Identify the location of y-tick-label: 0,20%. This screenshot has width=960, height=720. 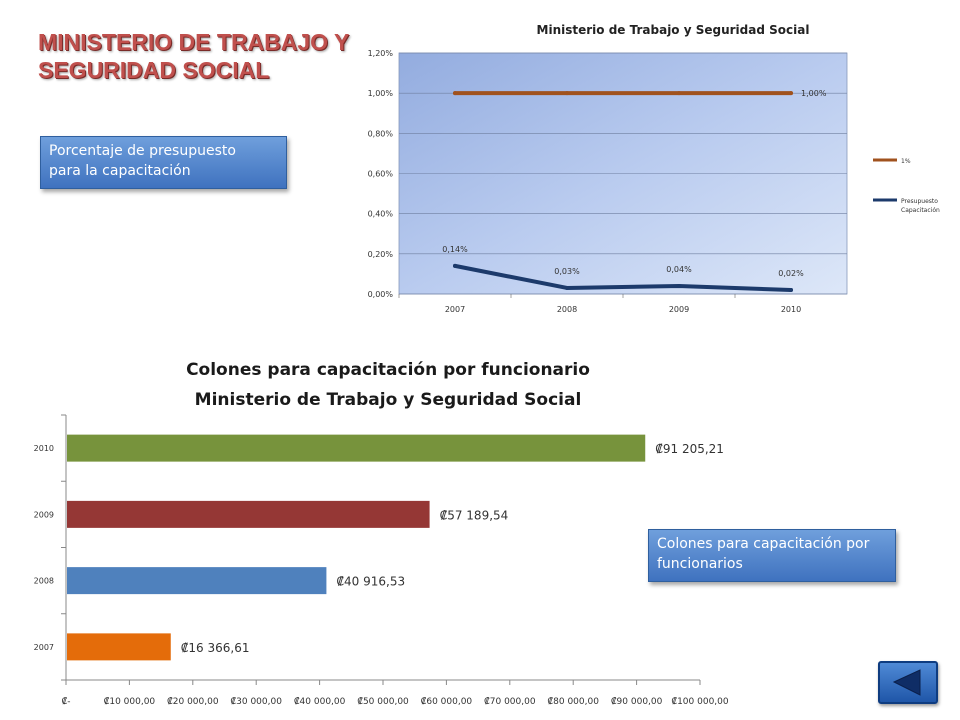
(381, 254).